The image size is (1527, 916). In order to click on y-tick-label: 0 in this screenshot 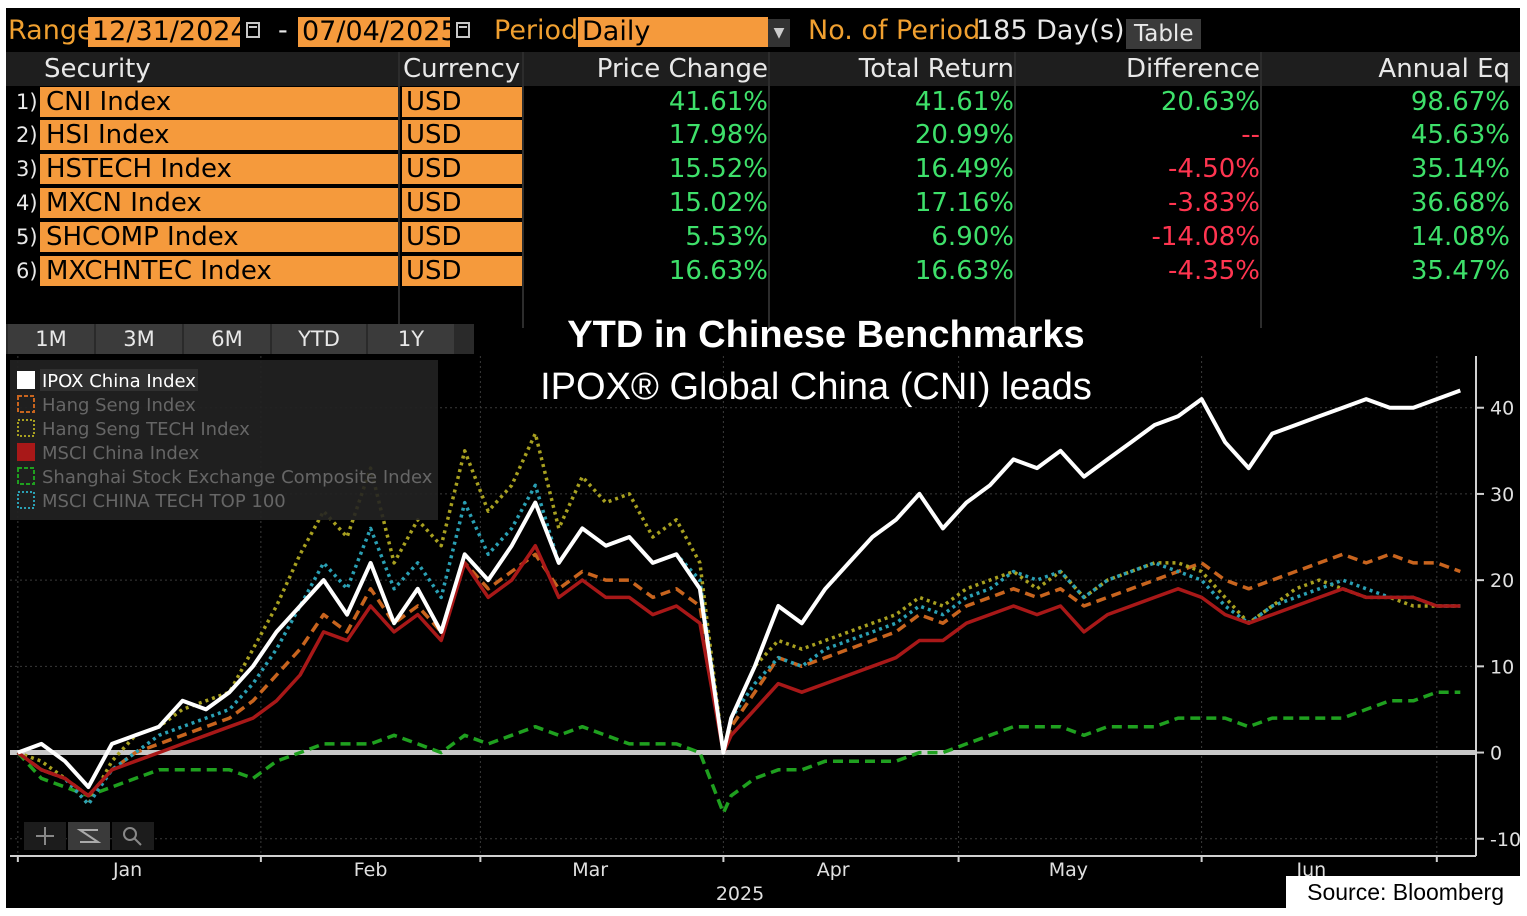, I will do `click(1496, 754)`.